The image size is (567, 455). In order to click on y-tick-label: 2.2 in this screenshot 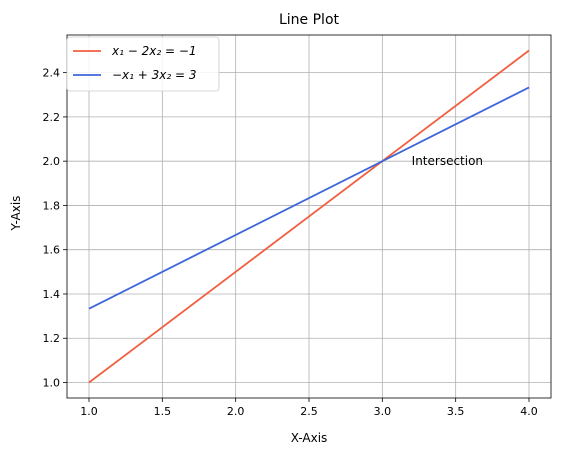, I will do `click(52, 117)`.